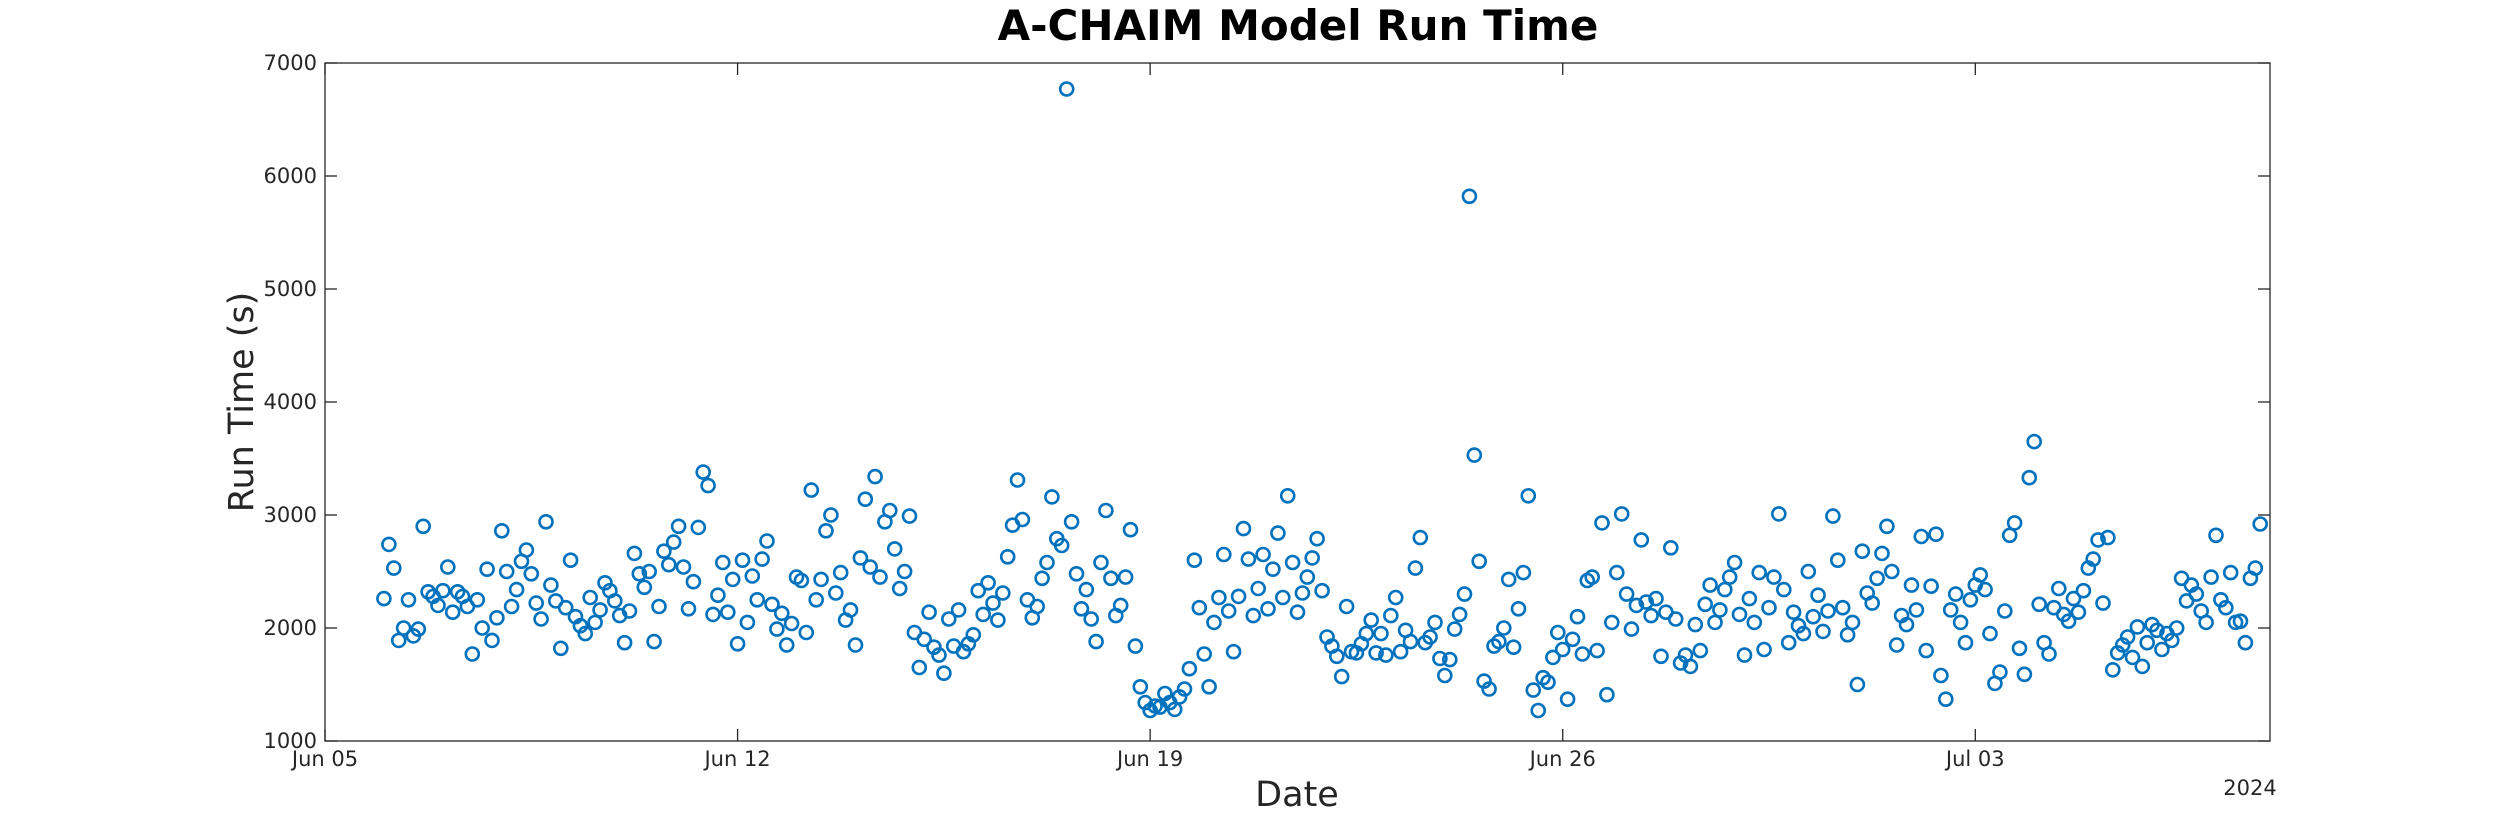  What do you see at coordinates (290, 289) in the screenshot?
I see `y-tick-label: 5000` at bounding box center [290, 289].